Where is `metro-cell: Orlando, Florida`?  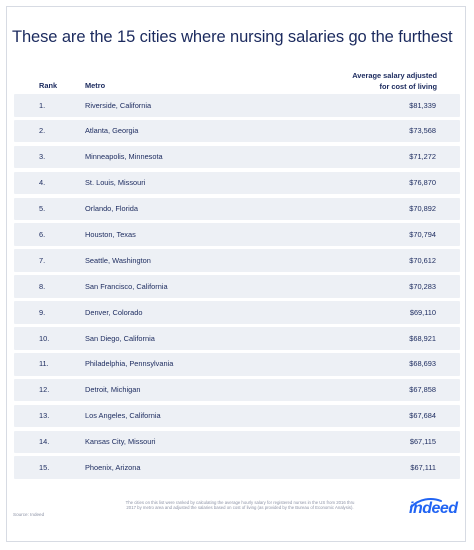 metro-cell: Orlando, Florida is located at coordinates (111, 209).